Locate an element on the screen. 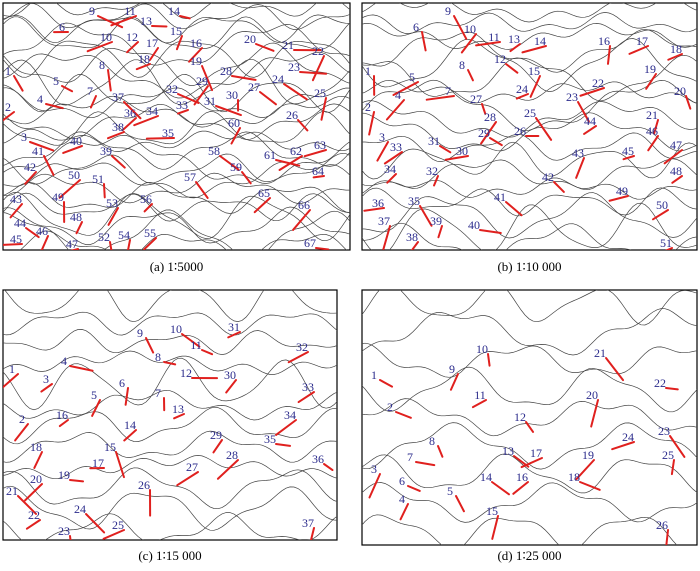  ridge-label: 37 is located at coordinates (118, 97).